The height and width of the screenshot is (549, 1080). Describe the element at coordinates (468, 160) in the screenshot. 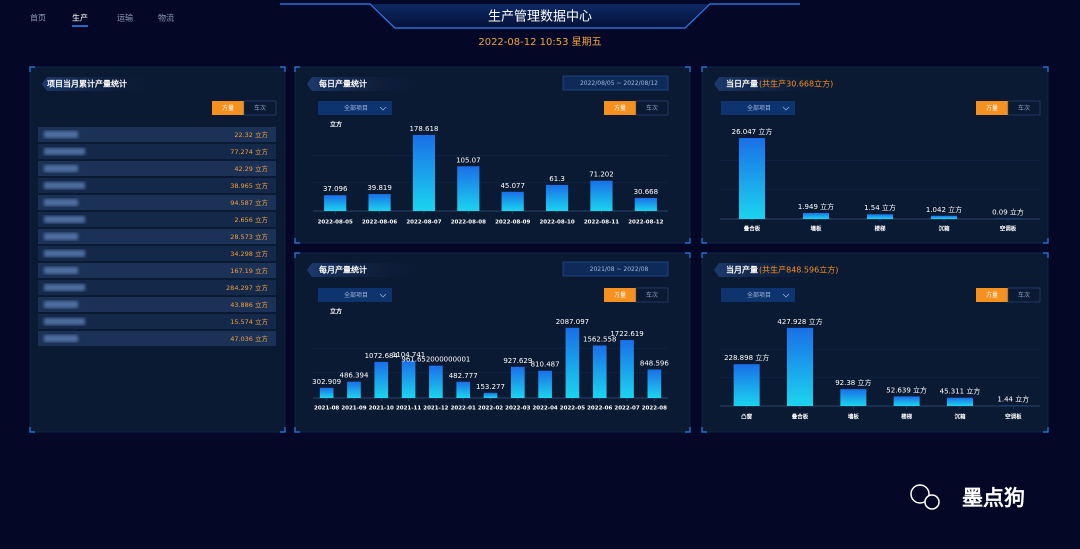

I see `data-label: 105.07` at that location.